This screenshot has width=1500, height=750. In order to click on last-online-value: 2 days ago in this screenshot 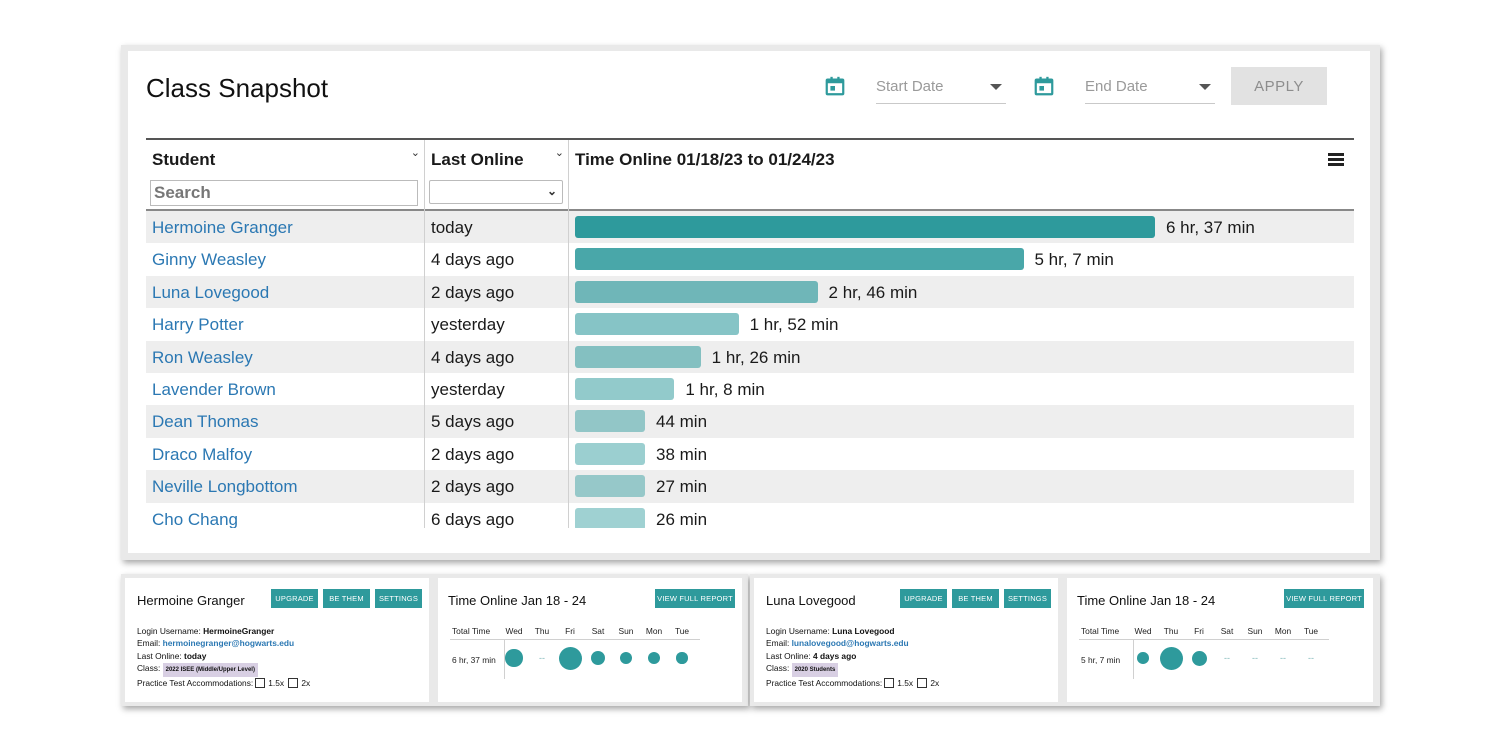, I will do `click(497, 454)`.